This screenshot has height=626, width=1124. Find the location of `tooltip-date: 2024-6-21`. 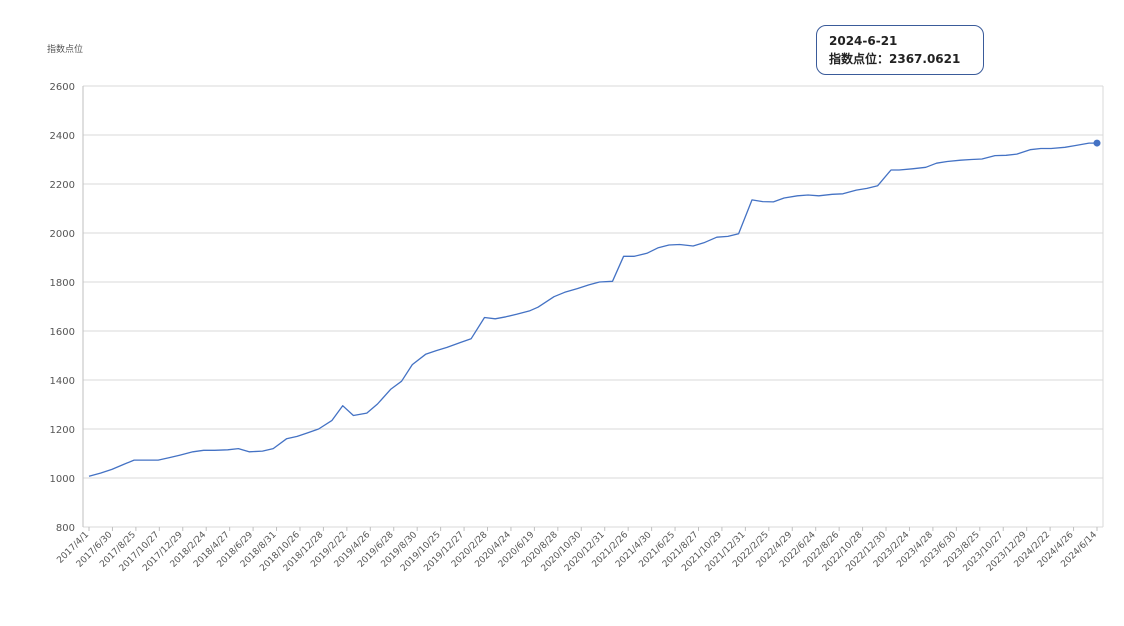

tooltip-date: 2024-6-21 is located at coordinates (863, 41).